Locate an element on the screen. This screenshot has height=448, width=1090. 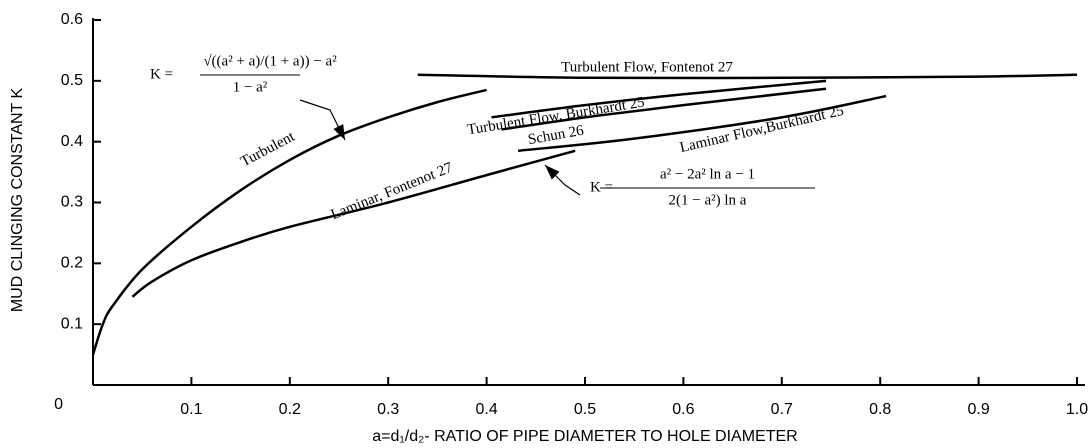
formula-numerator: a² − 2a² ln a − 1 is located at coordinates (707, 174).